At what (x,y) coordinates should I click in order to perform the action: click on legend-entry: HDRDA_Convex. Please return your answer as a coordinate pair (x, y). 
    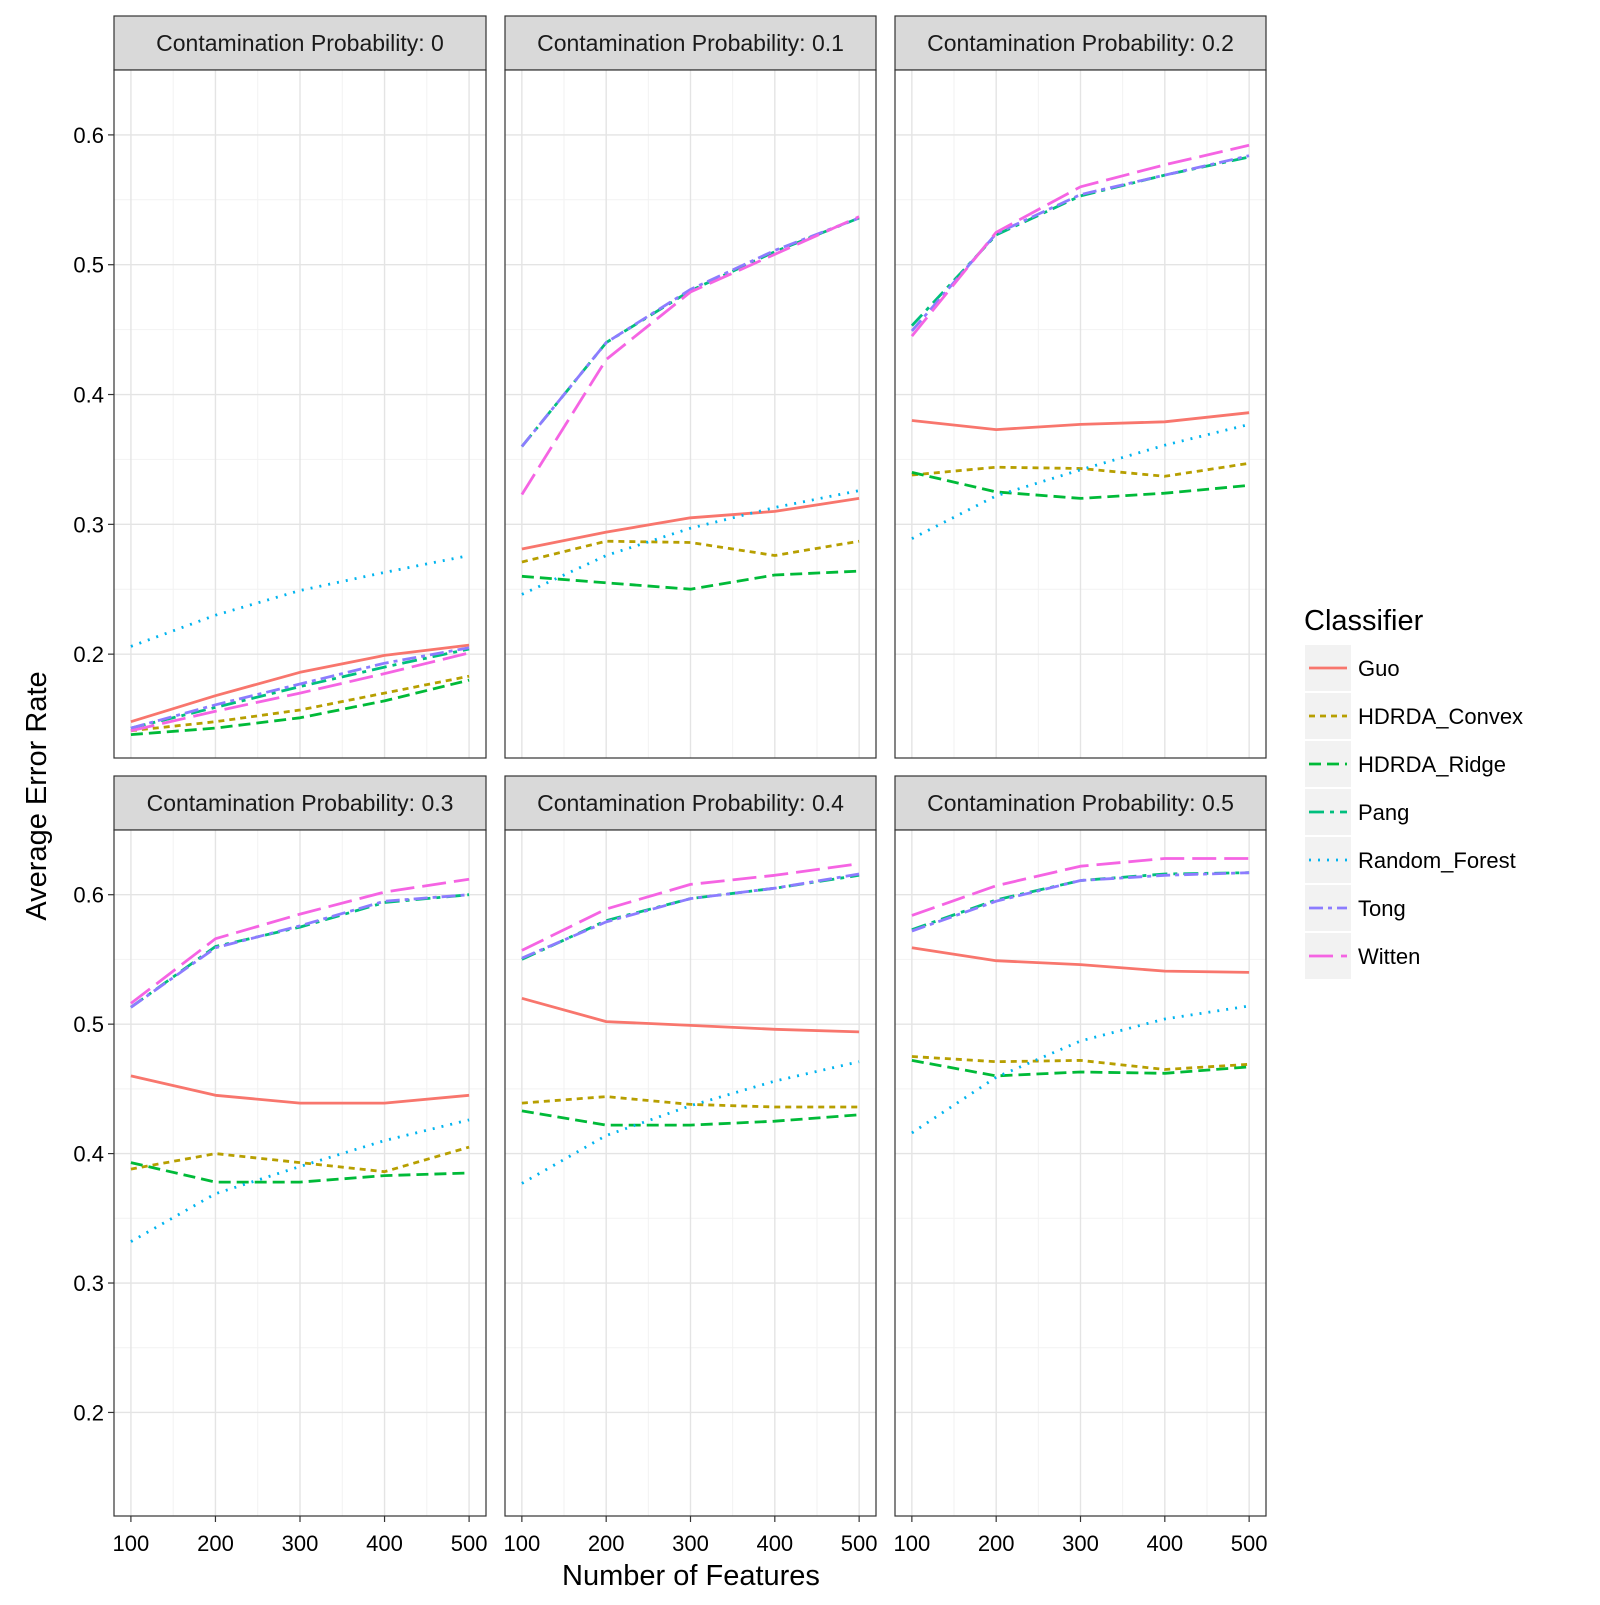
    Looking at the image, I should click on (1413, 716).